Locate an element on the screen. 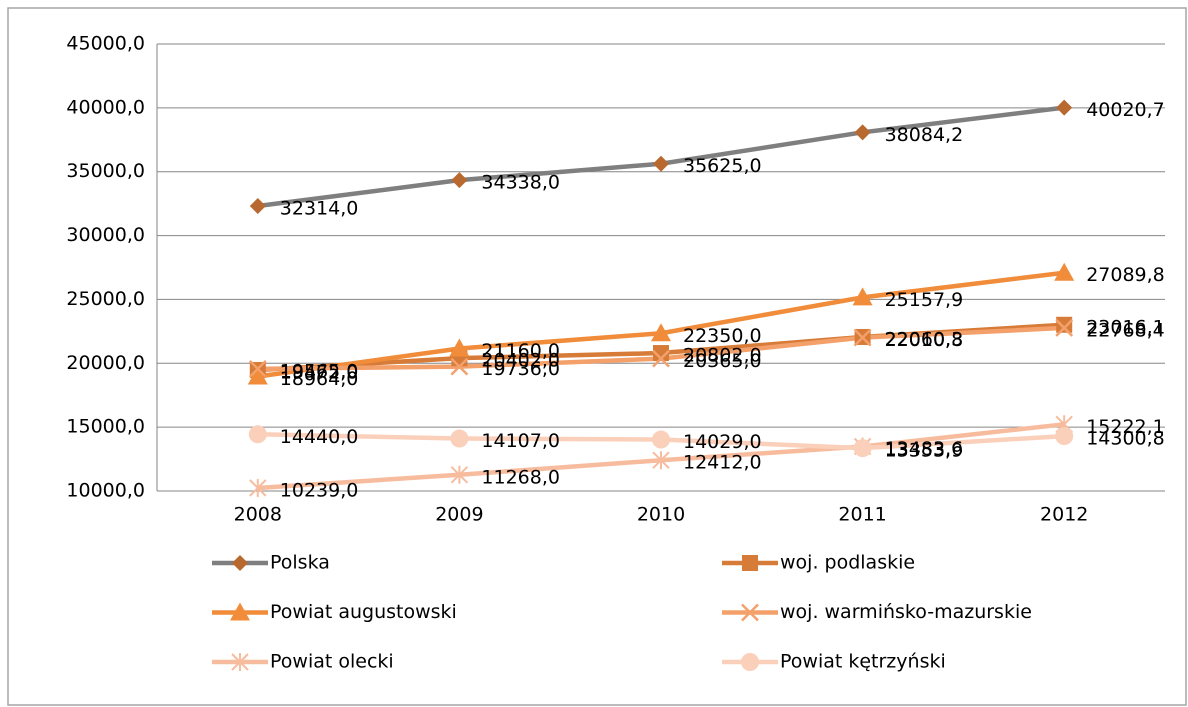  x-tick-label: 2011 is located at coordinates (862, 515).